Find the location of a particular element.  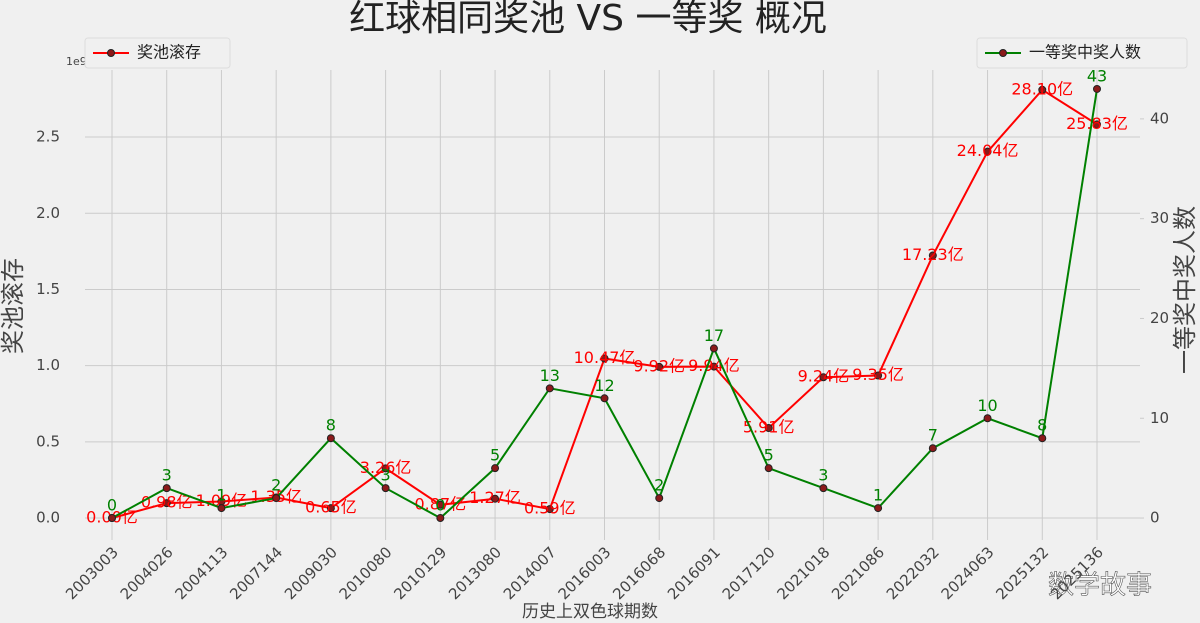

x-tick-label: 2010129 is located at coordinates (420, 573).